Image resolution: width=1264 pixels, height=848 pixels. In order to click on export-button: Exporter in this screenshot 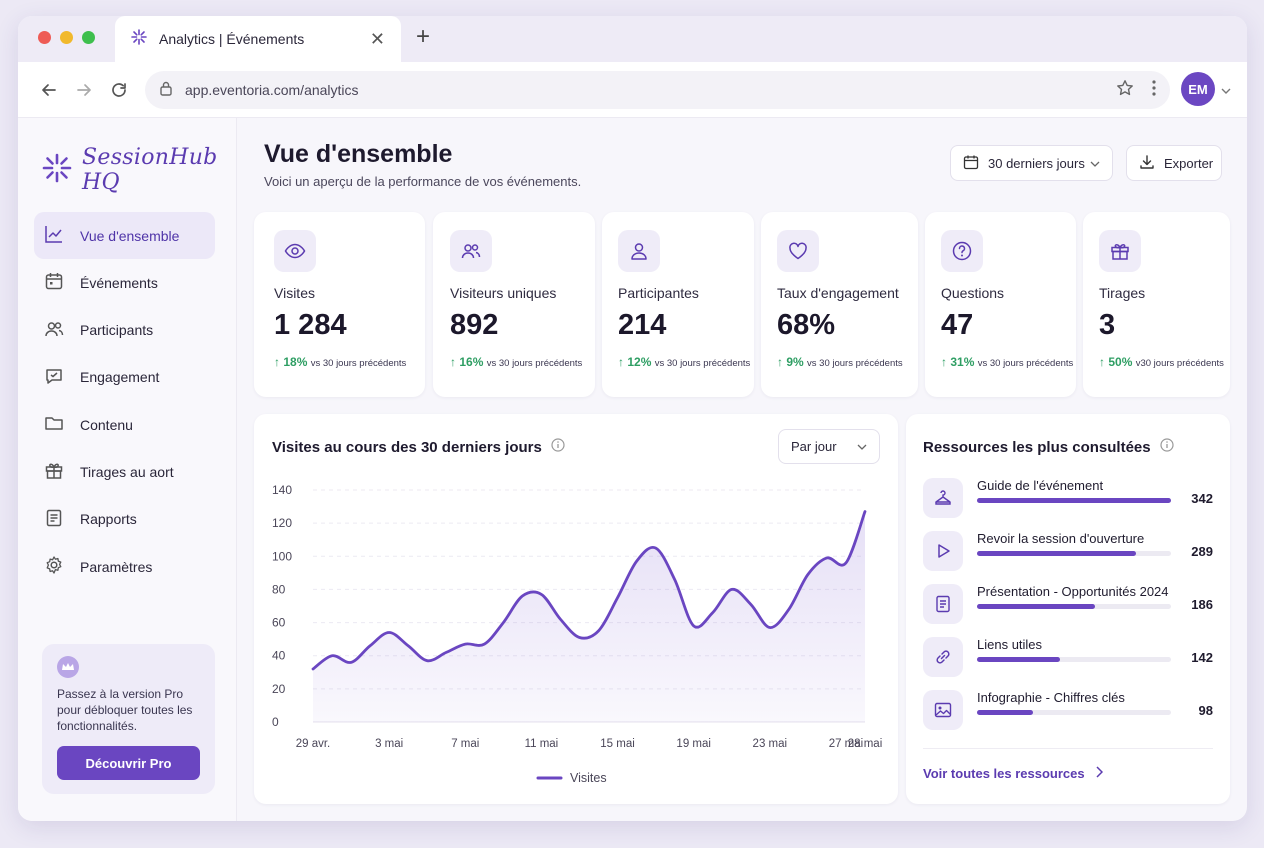, I will do `click(1174, 163)`.